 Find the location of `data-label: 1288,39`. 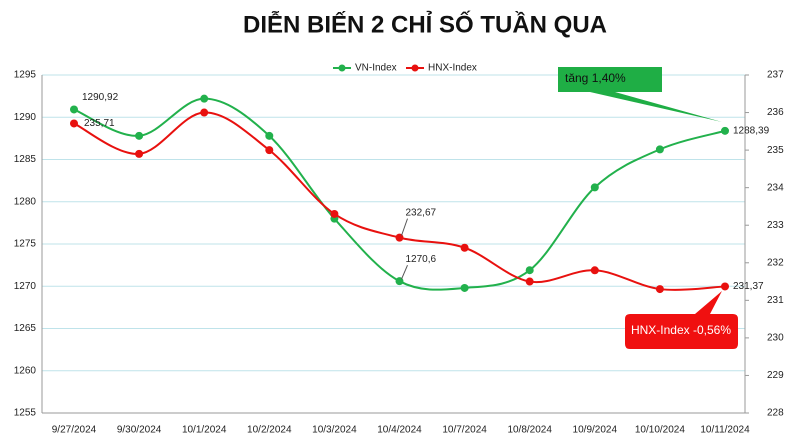

data-label: 1288,39 is located at coordinates (751, 130).